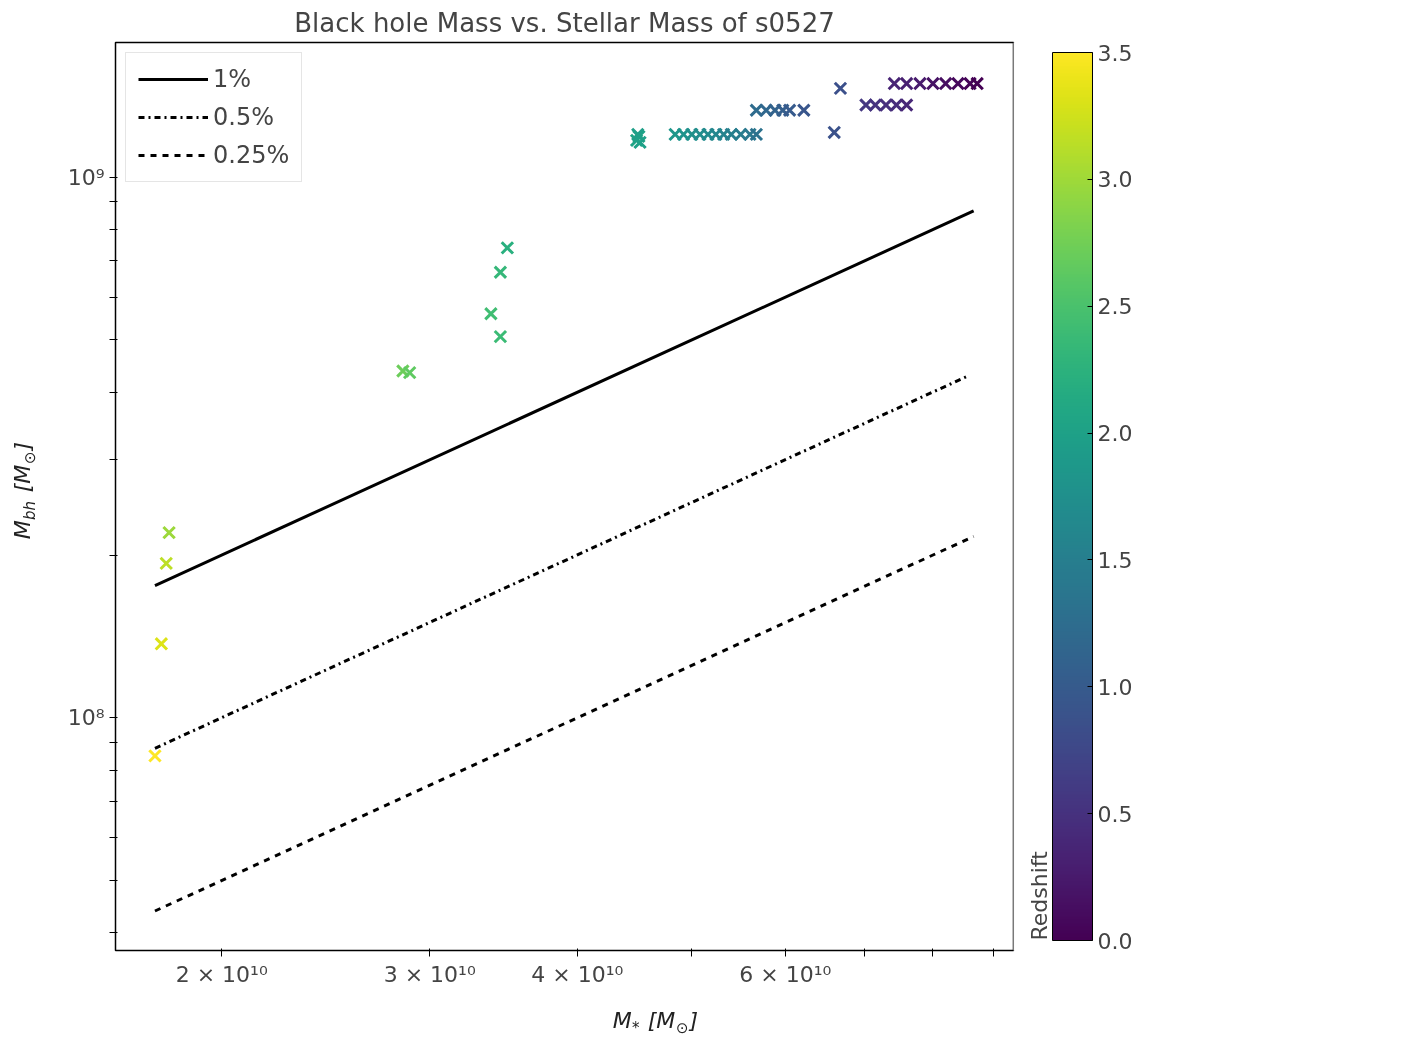  What do you see at coordinates (655, 1022) in the screenshot?
I see `x-axis-title: M* [M⊙]` at bounding box center [655, 1022].